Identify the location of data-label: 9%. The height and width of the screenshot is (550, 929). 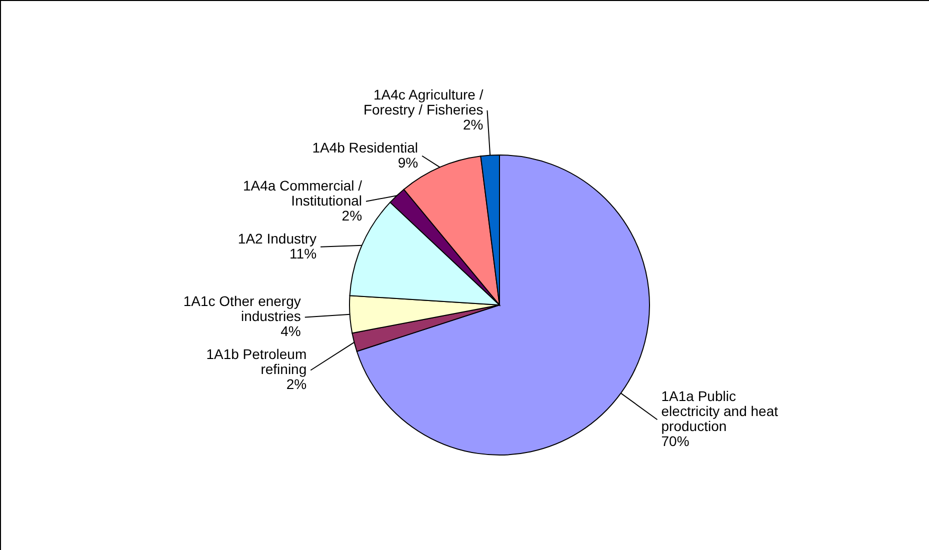
(408, 162).